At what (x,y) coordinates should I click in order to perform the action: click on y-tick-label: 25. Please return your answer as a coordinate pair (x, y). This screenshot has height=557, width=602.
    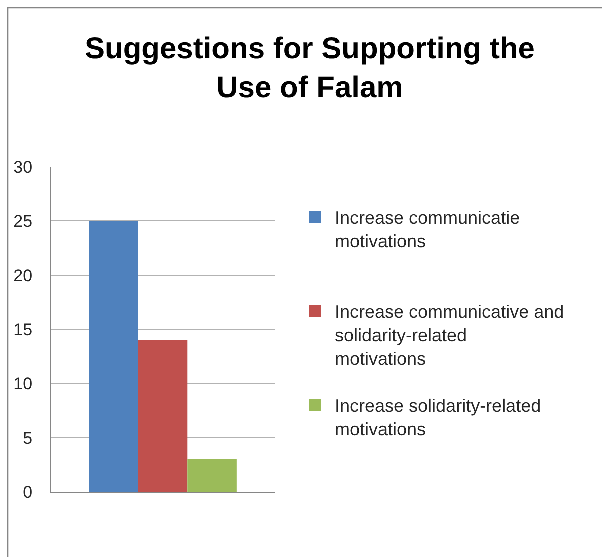
    Looking at the image, I should click on (23, 222).